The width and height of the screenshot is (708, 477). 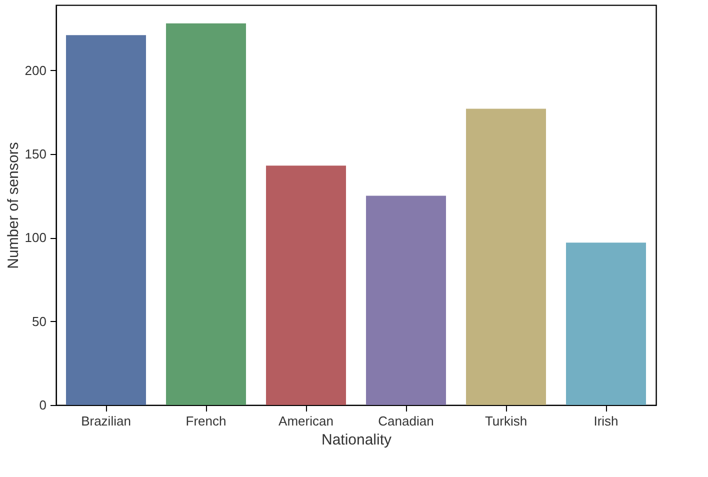 What do you see at coordinates (35, 70) in the screenshot?
I see `y-tick-label: 200` at bounding box center [35, 70].